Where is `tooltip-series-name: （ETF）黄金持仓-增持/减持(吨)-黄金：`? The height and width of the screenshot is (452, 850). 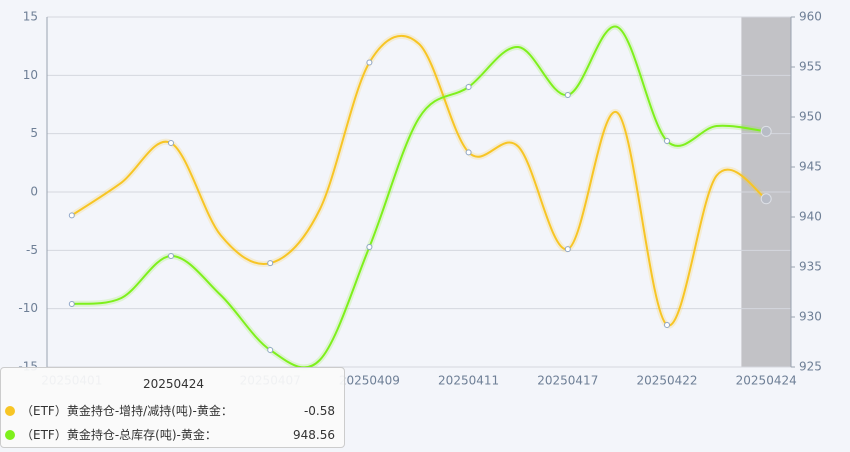
tooltip-series-name: （ETF）黄金持仓-增持/减持(吨)-黄金： is located at coordinates (127, 411).